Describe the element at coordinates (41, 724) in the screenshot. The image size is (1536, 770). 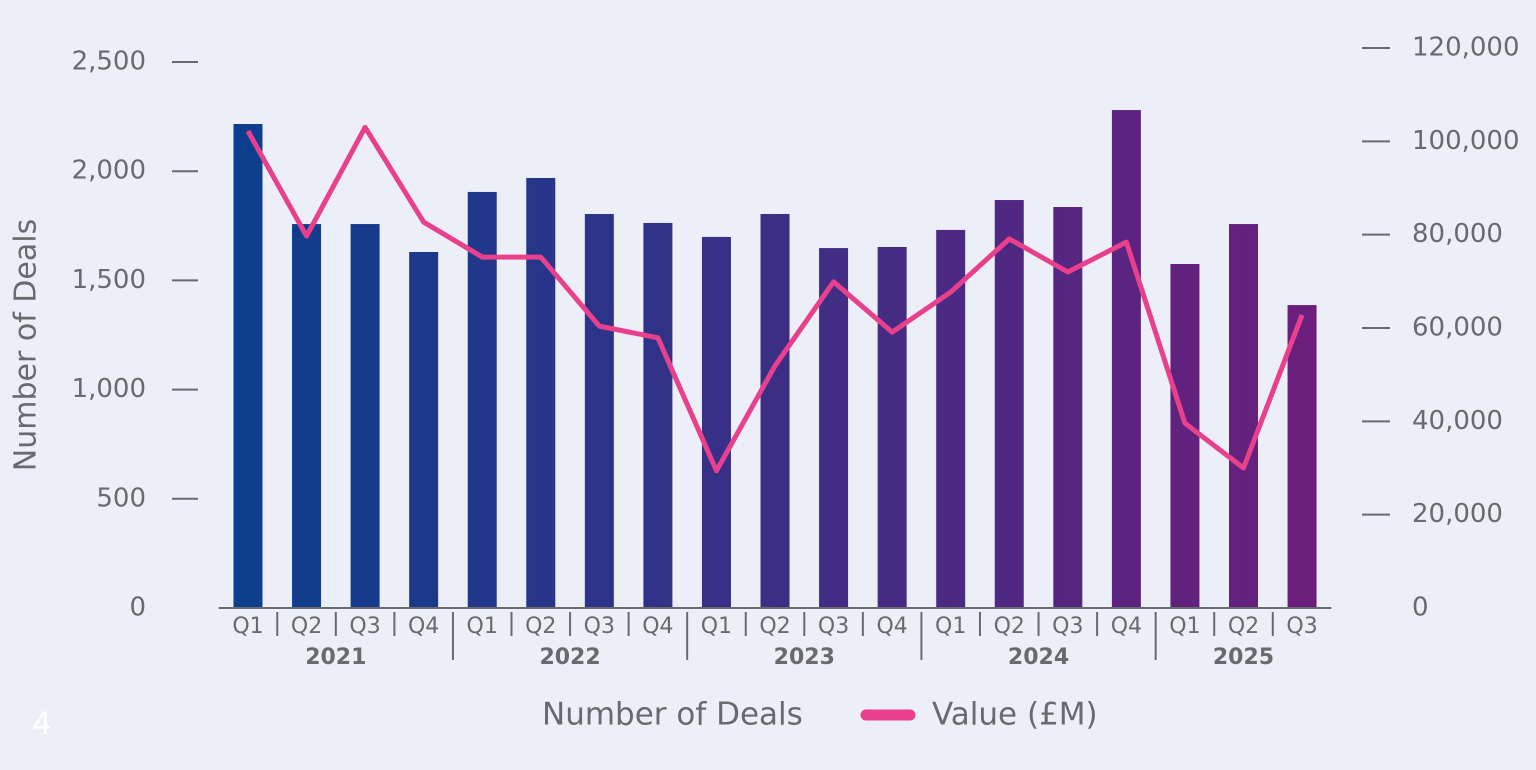
I see `page-number: 4` at that location.